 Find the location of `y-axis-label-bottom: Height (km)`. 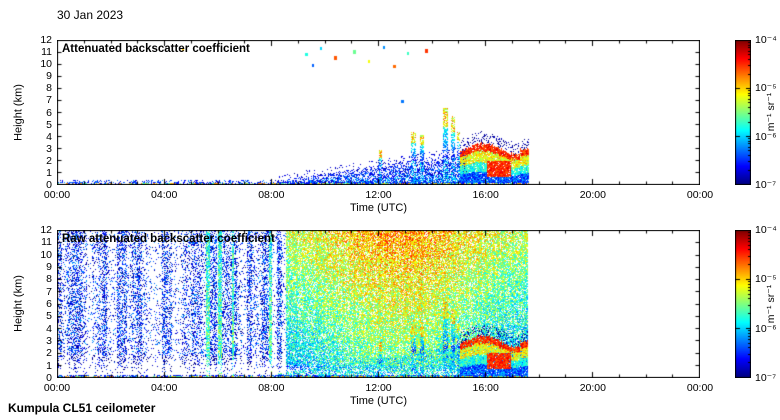

y-axis-label-bottom: Height (km) is located at coordinates (18, 303).